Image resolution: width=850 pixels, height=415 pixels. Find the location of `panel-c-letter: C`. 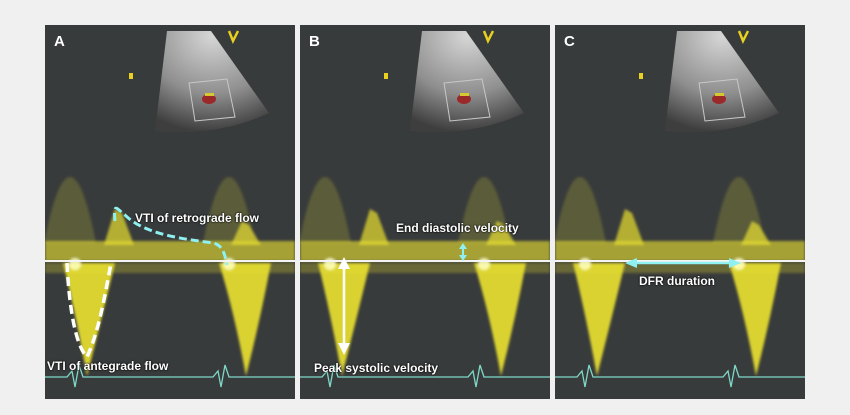

panel-c-letter: C is located at coordinates (569, 41).